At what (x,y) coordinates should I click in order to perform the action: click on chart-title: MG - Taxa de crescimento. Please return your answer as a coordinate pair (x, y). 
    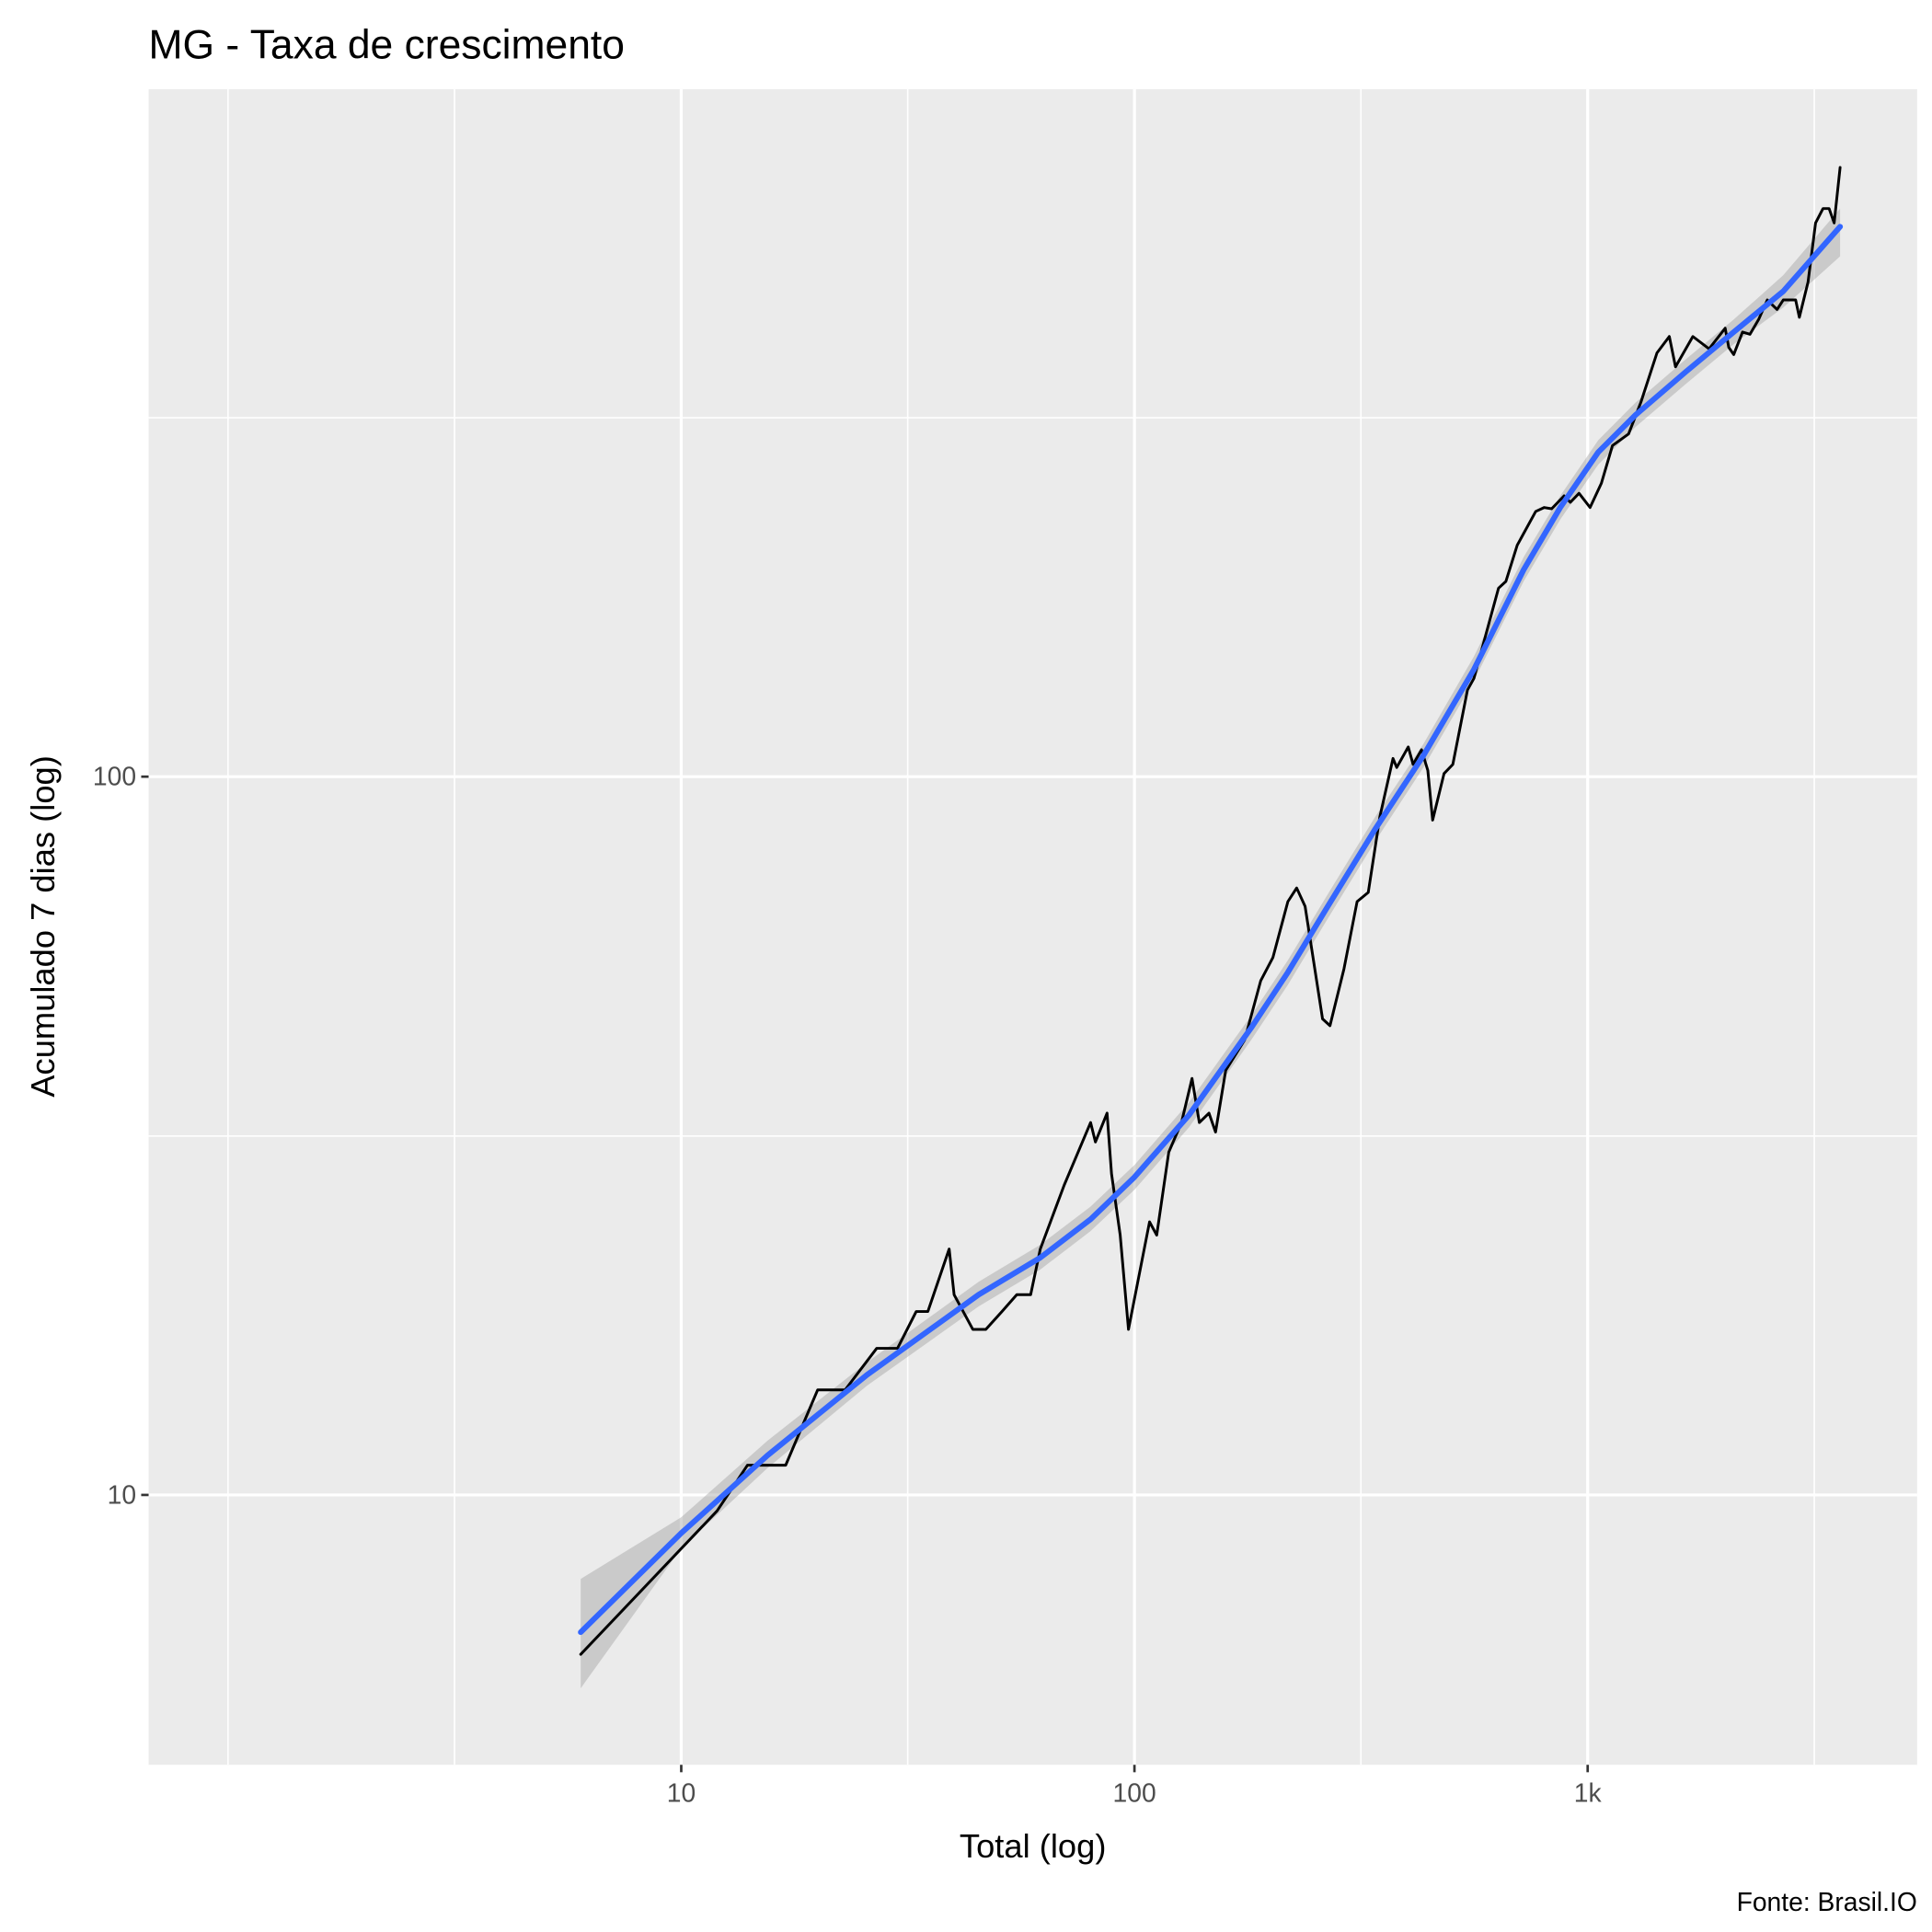
    Looking at the image, I should click on (387, 44).